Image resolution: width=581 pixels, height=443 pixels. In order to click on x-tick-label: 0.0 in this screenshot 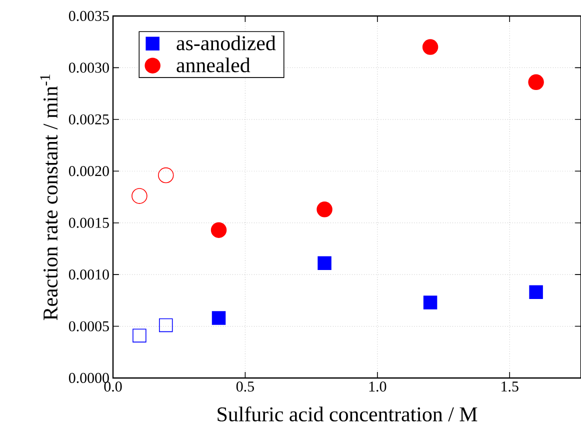, I will do `click(113, 387)`.